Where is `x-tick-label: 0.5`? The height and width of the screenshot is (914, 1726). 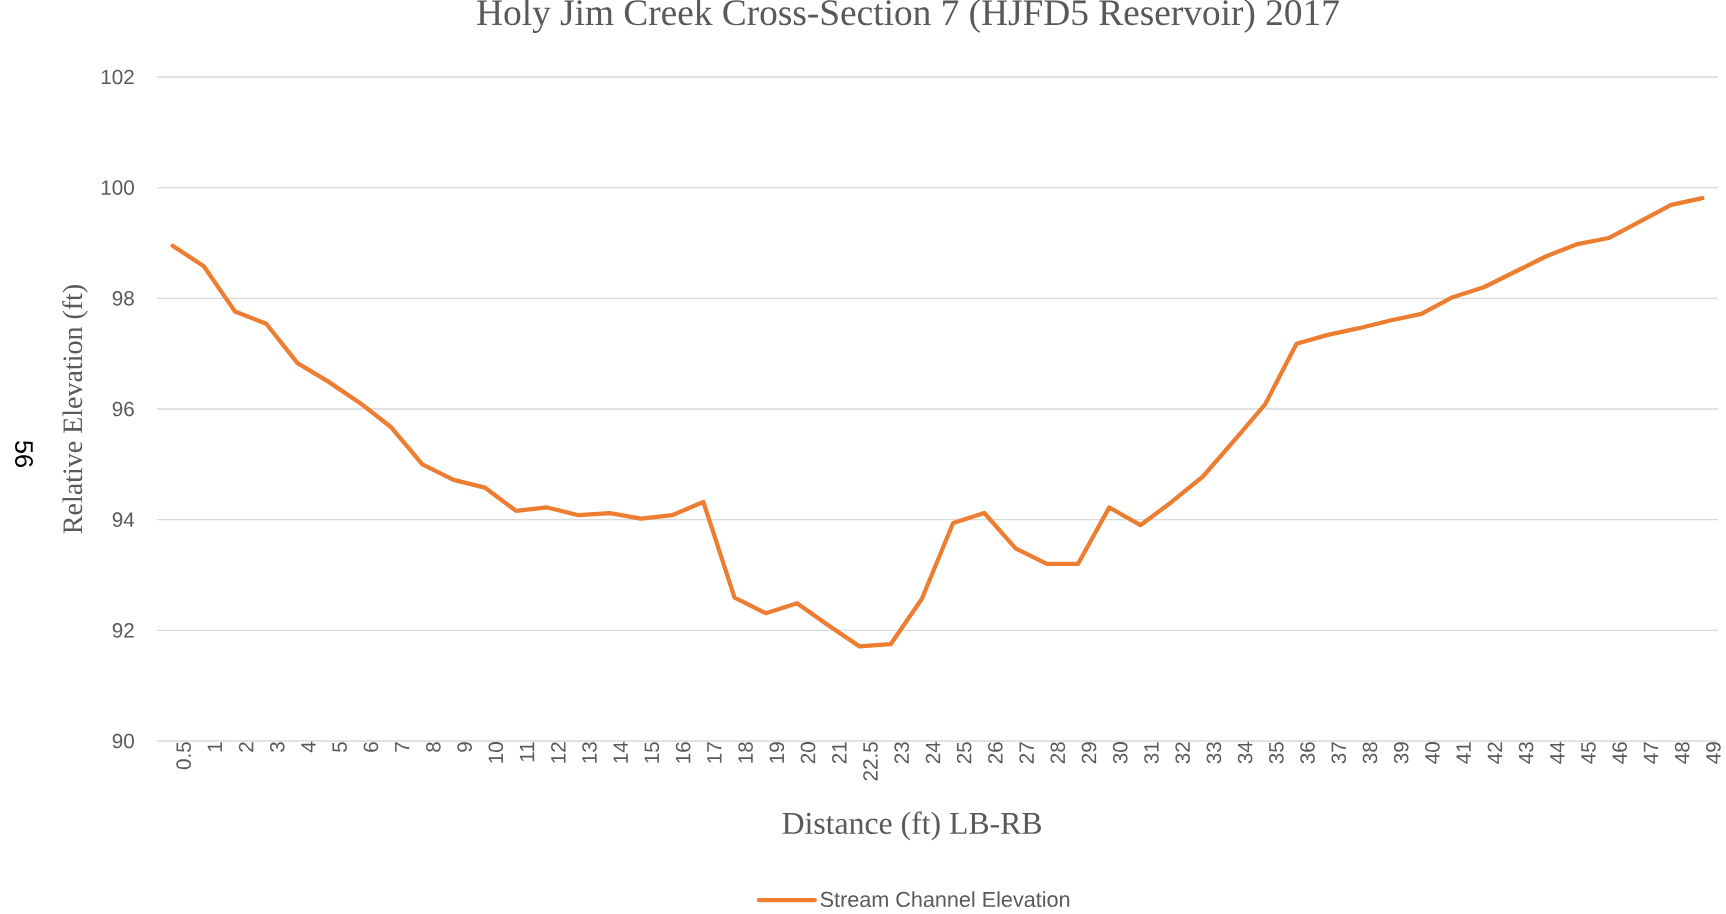 x-tick-label: 0.5 is located at coordinates (183, 756).